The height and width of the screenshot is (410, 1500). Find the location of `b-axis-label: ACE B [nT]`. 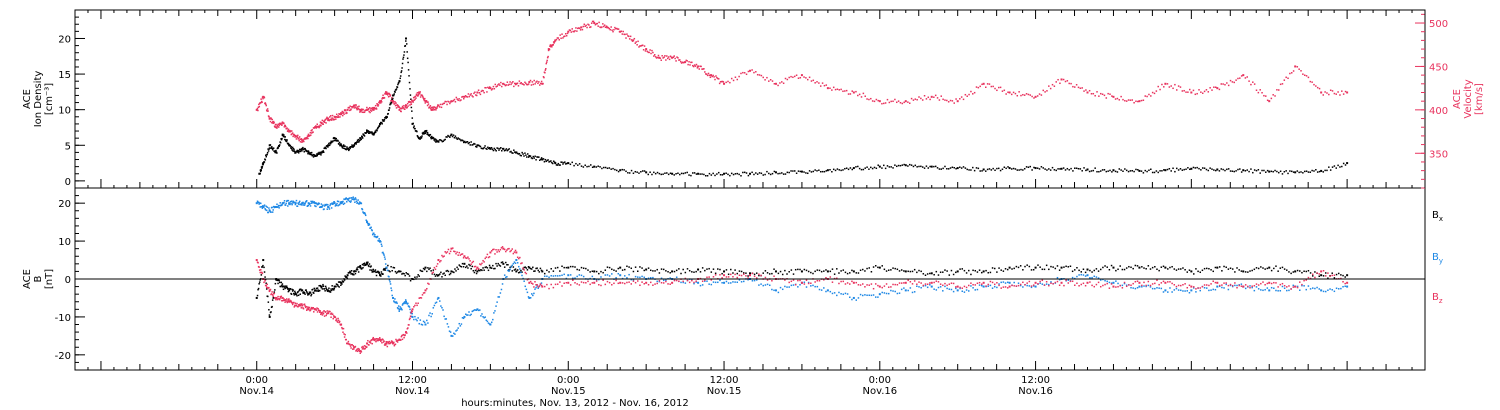

b-axis-label: ACE B [nT] is located at coordinates (38, 279).